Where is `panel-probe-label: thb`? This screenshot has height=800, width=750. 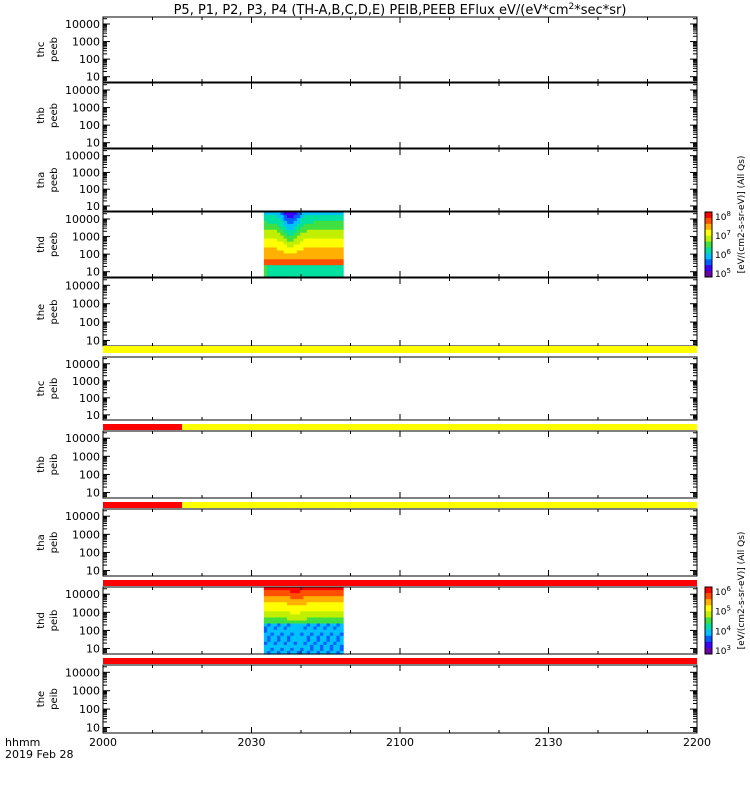 panel-probe-label: thb is located at coordinates (41, 115).